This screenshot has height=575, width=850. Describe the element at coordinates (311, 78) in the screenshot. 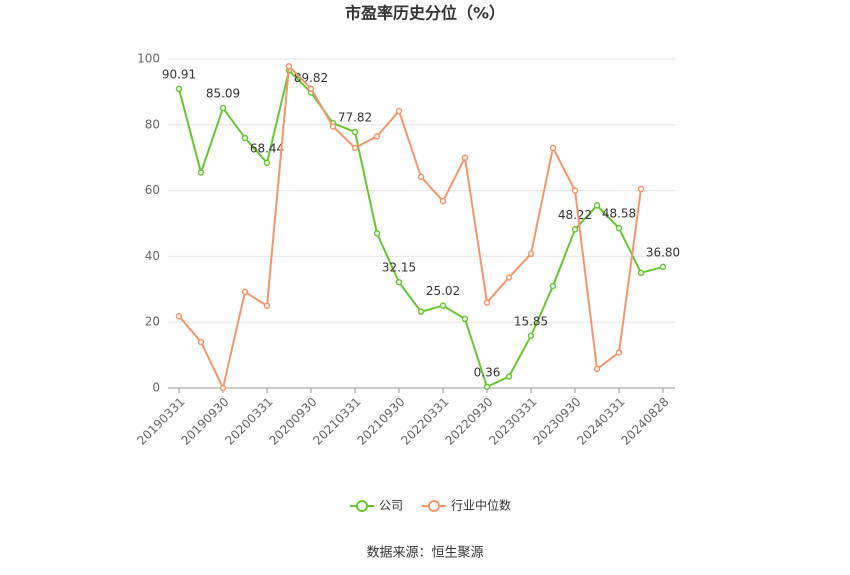

I see `data-label: 89.82` at that location.